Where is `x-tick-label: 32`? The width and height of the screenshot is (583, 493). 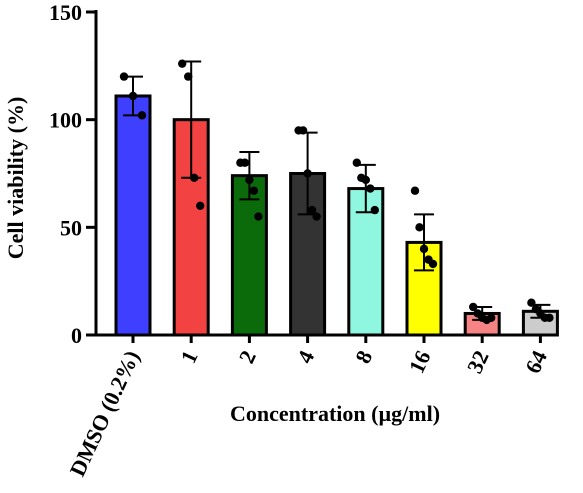
x-tick-label: 32 is located at coordinates (478, 362).